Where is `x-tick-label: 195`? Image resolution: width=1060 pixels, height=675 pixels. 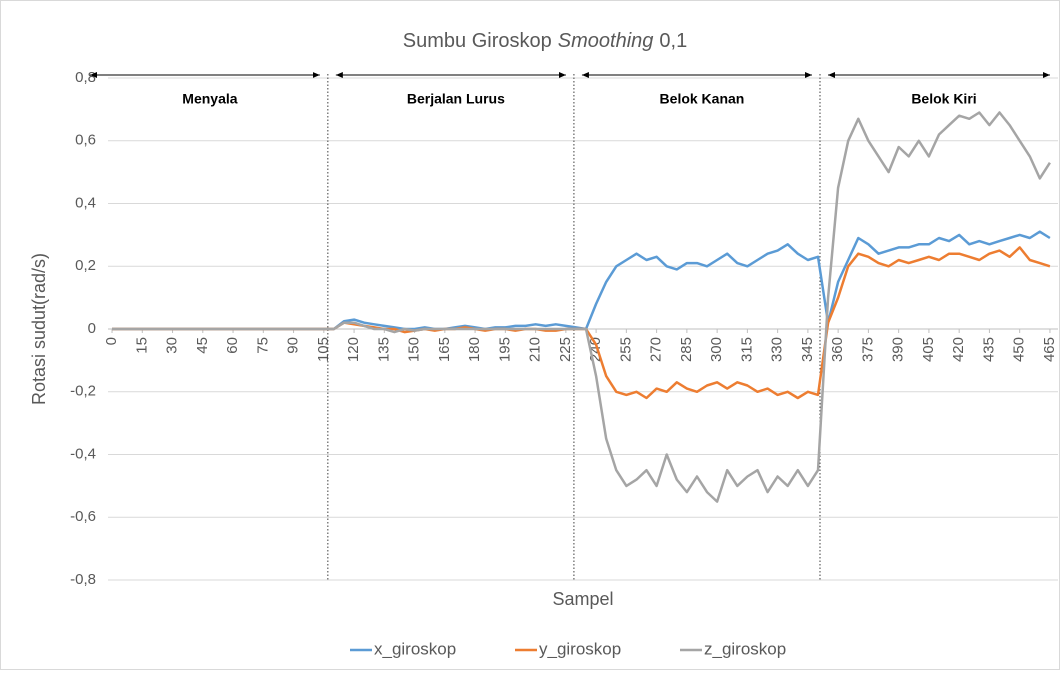
x-tick-label: 195 is located at coordinates (504, 349).